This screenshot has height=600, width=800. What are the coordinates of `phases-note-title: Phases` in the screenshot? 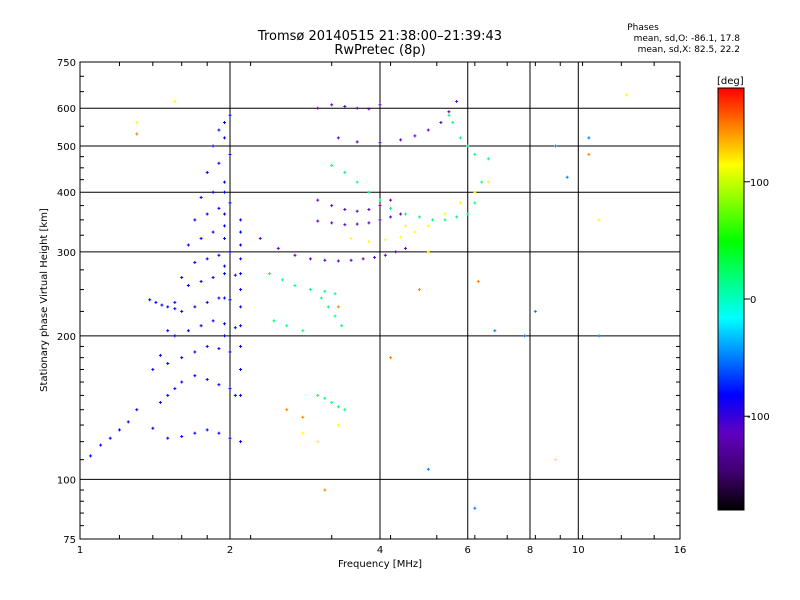 It's located at (643, 28).